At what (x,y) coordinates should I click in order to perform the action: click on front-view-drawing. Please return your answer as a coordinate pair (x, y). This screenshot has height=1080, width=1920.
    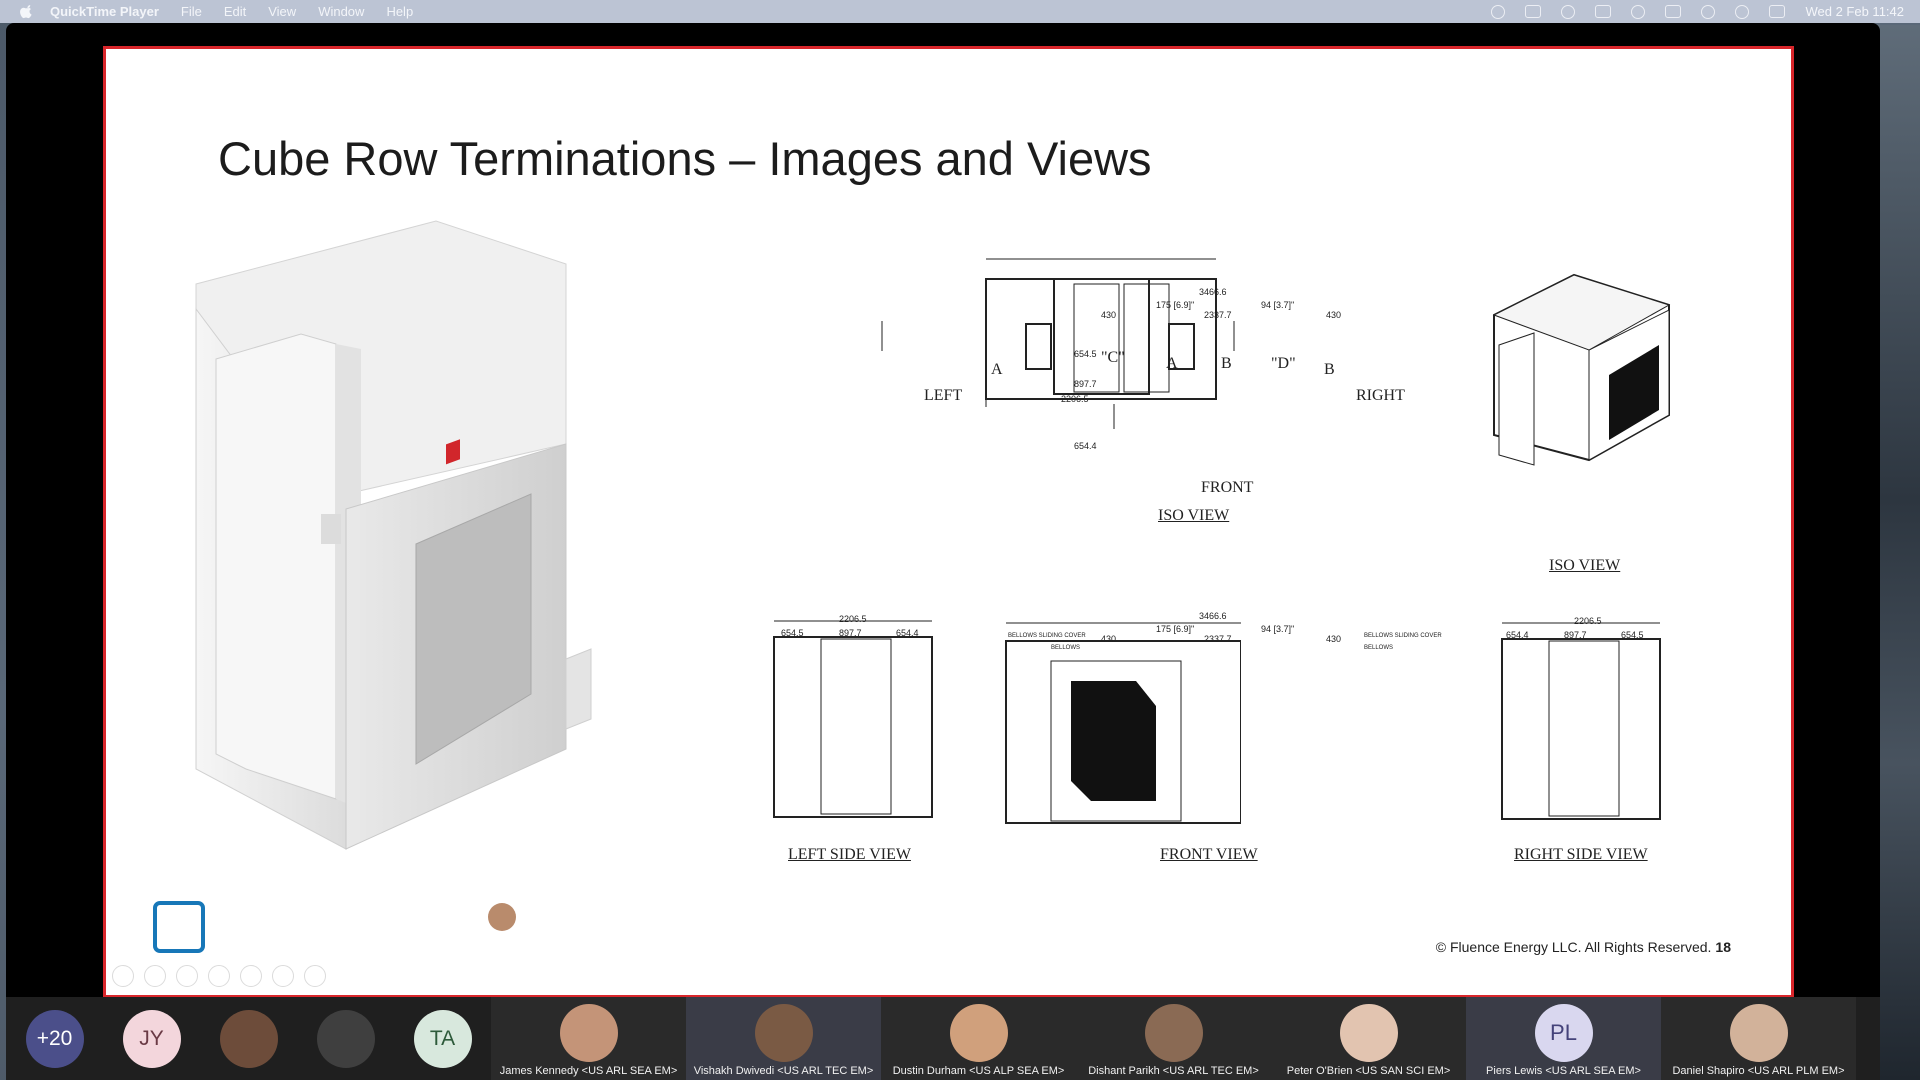
    Looking at the image, I should click on (1123, 723).